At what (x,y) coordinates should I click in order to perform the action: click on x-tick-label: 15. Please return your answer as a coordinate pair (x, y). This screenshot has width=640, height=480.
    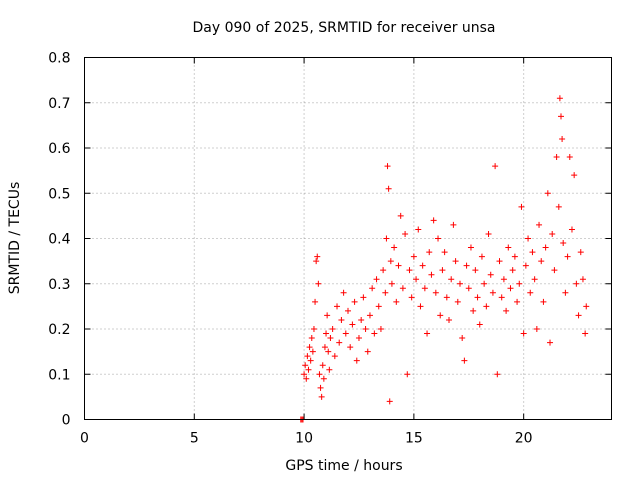
    Looking at the image, I should click on (414, 439).